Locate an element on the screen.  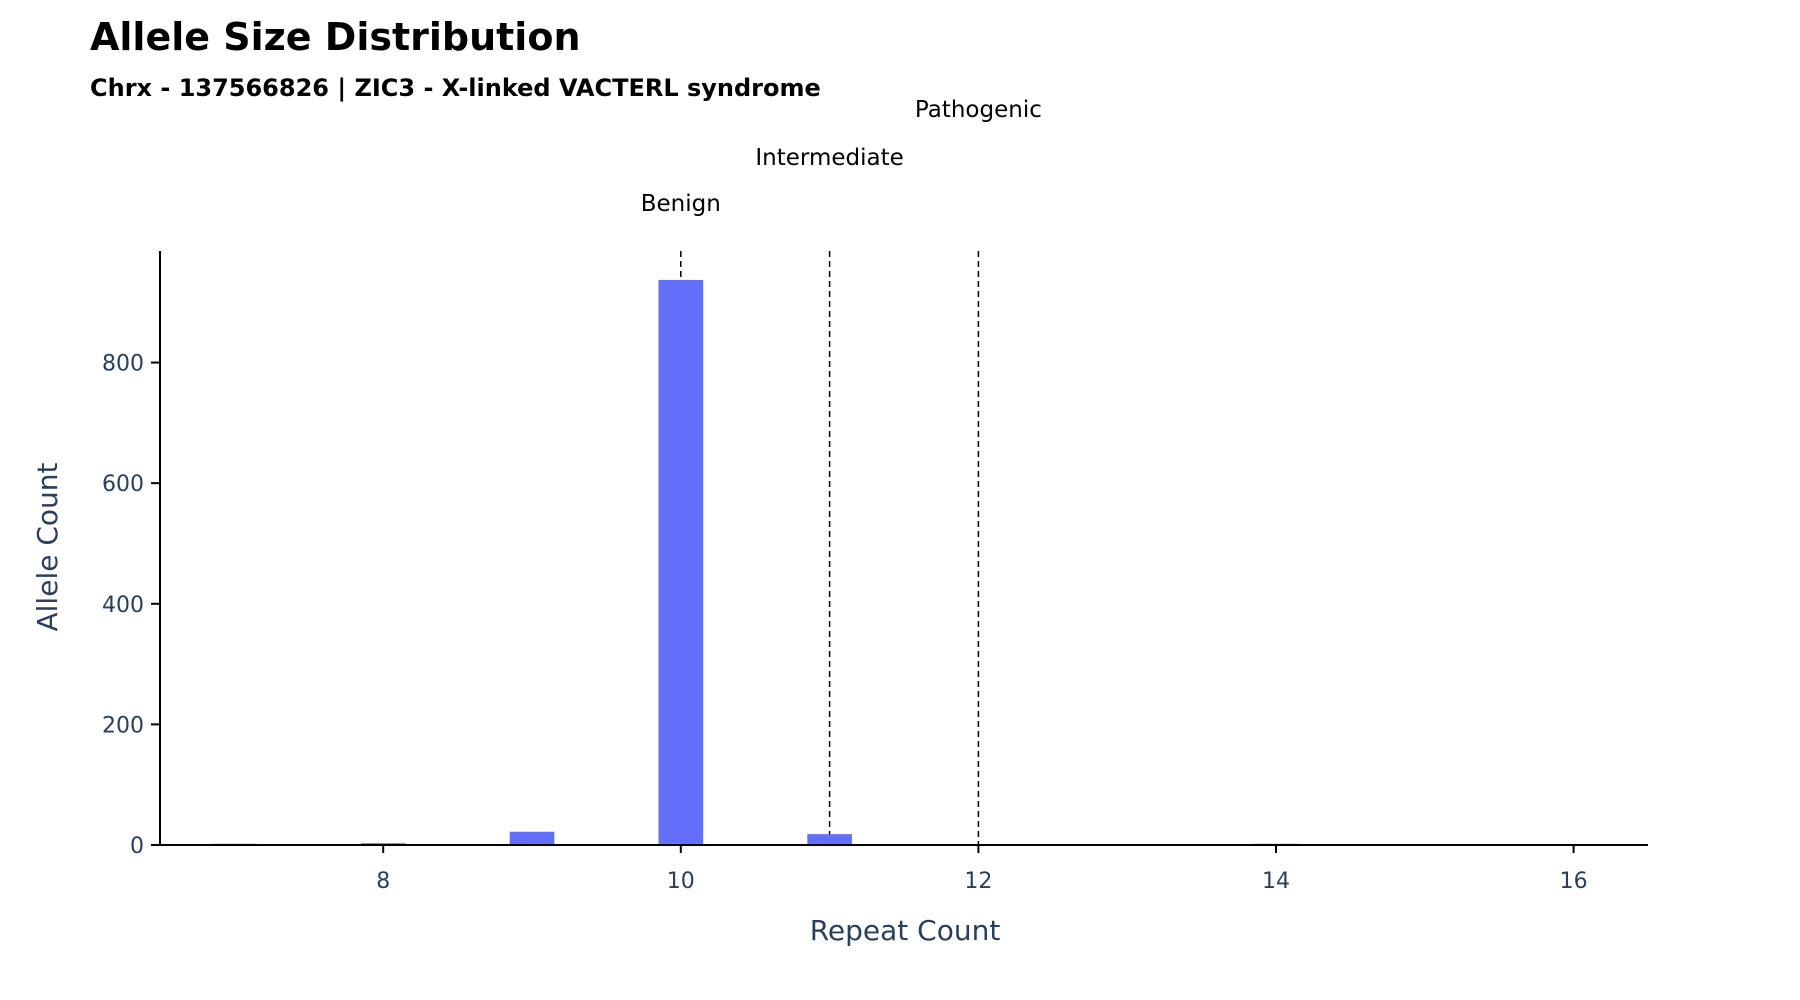
y-tick-label: 200 is located at coordinates (123, 725).